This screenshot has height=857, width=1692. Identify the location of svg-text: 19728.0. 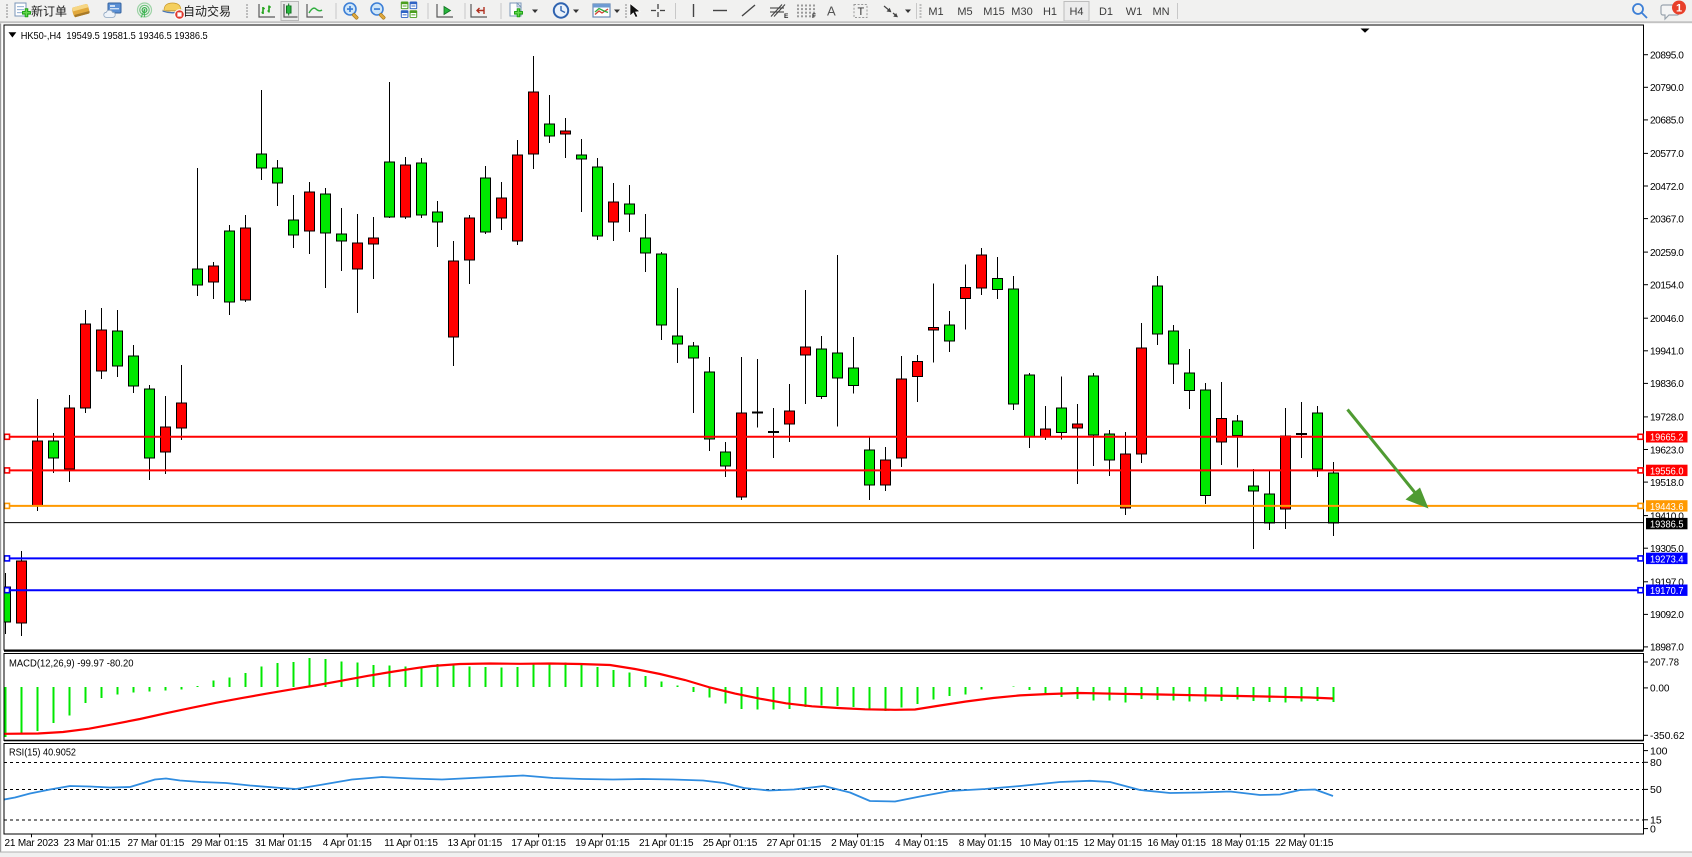
(1667, 418).